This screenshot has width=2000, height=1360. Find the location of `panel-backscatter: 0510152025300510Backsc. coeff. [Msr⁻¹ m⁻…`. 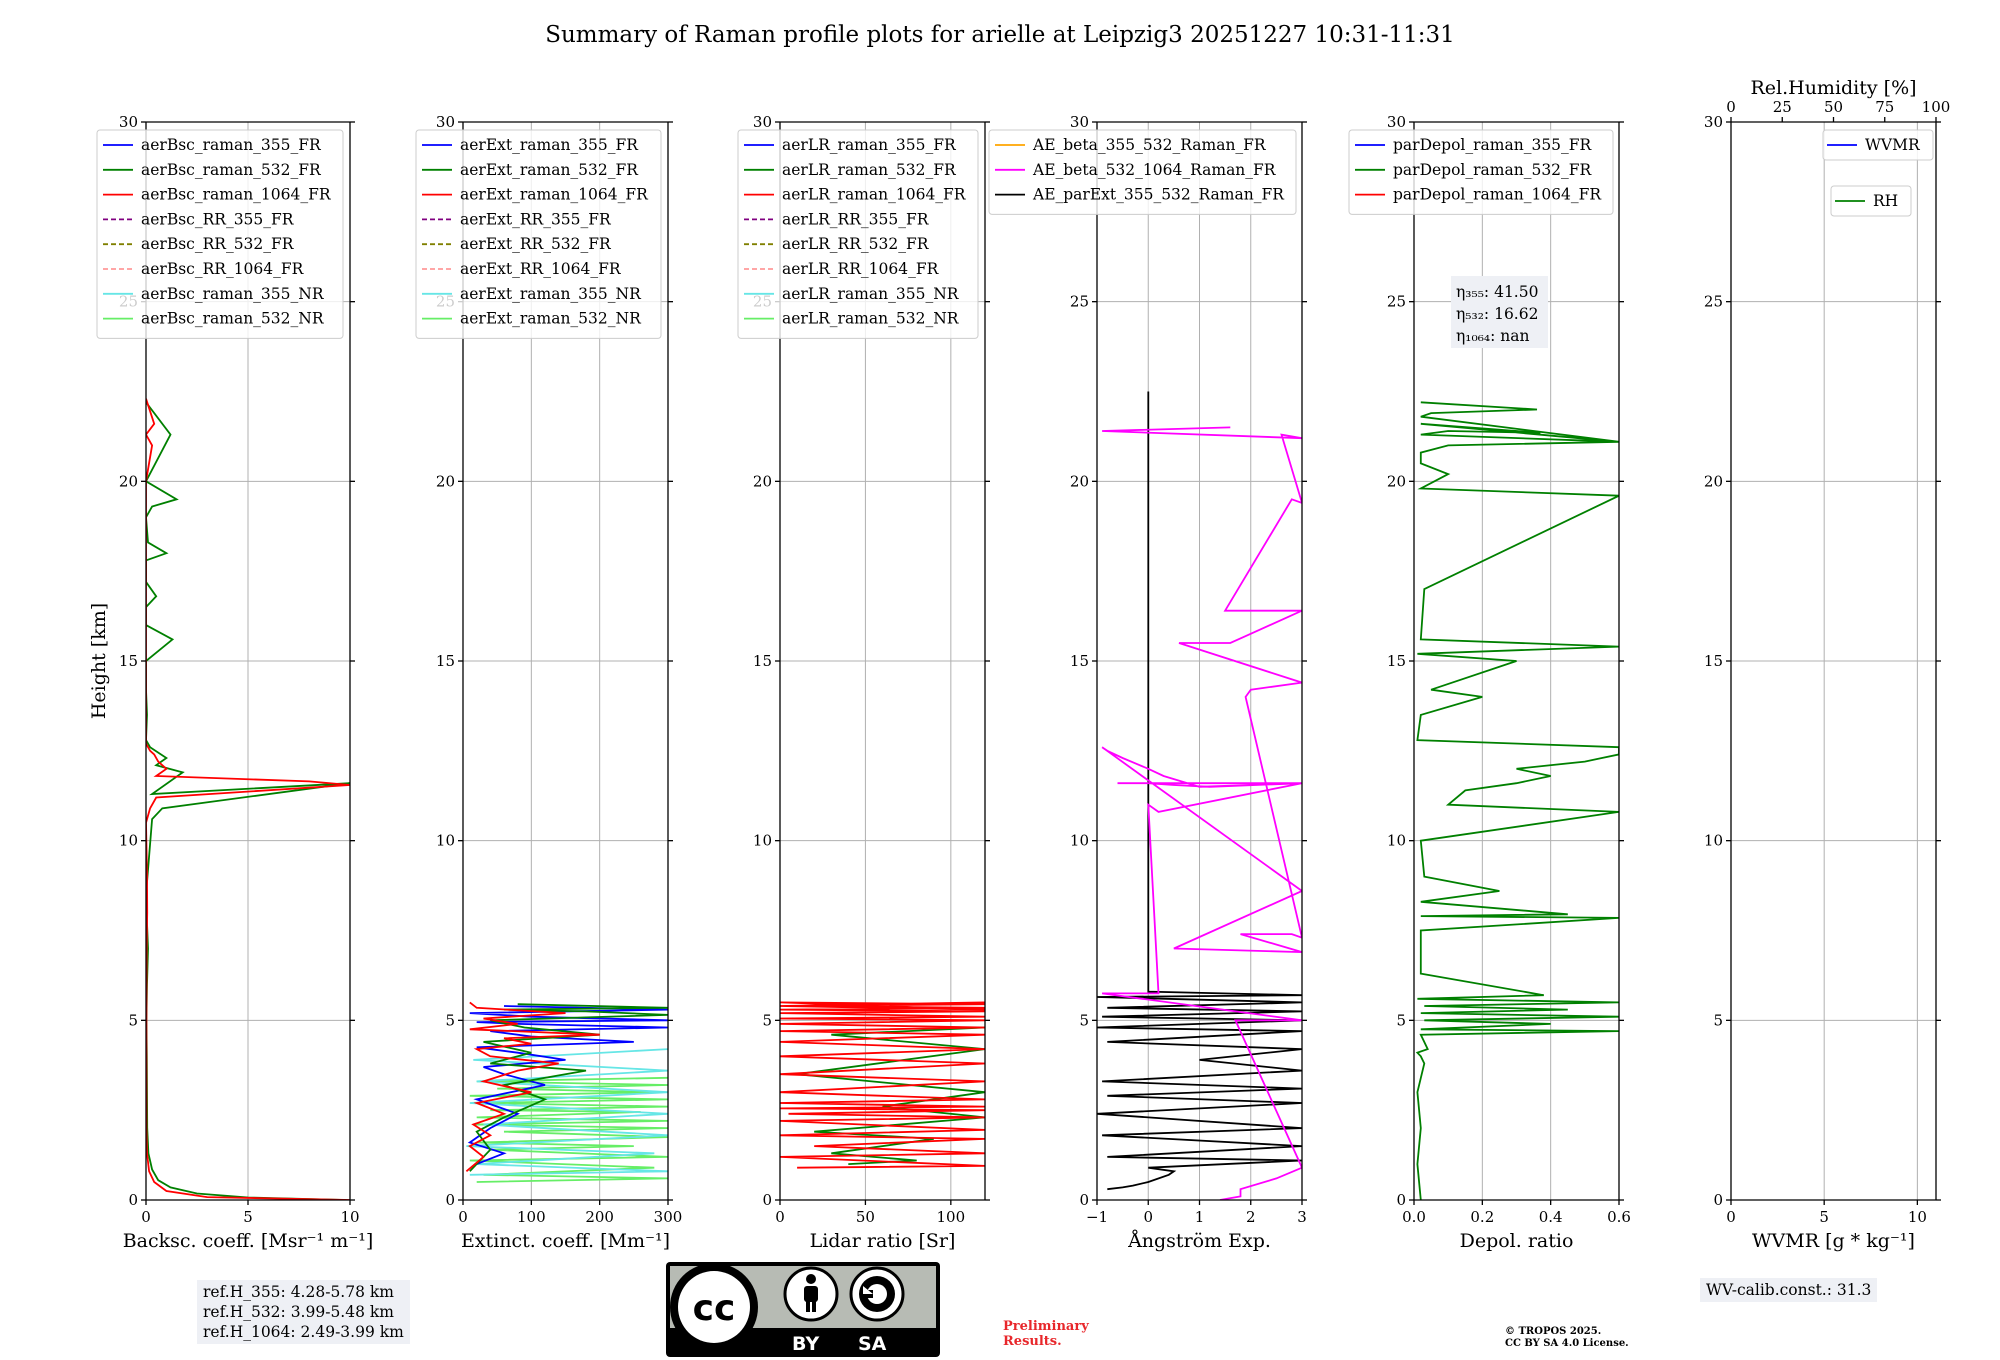

panel-backscatter: 0510152025300510Backsc. coeff. [Msr⁻¹ m⁻… is located at coordinates (230, 682).